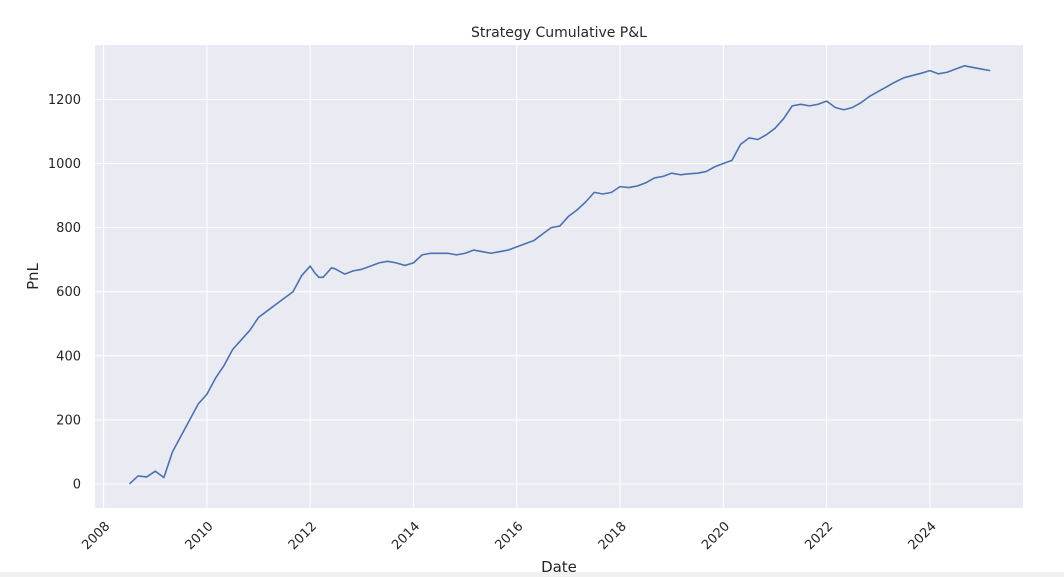 This screenshot has height=577, width=1064. I want to click on y-axis-label: PnL, so click(33, 276).